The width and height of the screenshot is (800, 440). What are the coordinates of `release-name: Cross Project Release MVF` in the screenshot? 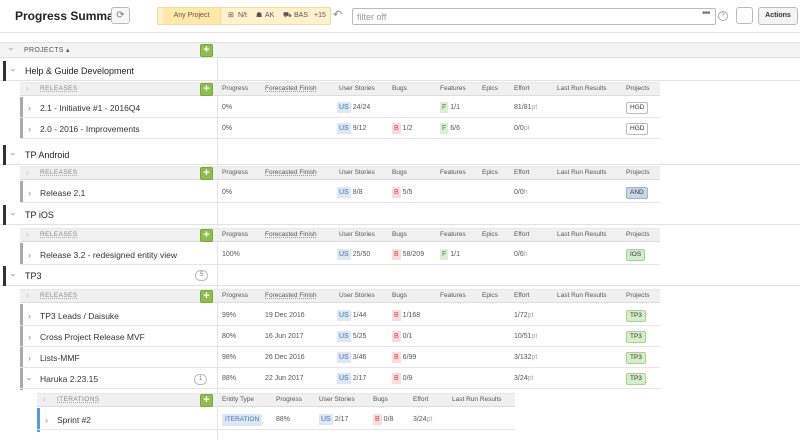 It's located at (92, 337).